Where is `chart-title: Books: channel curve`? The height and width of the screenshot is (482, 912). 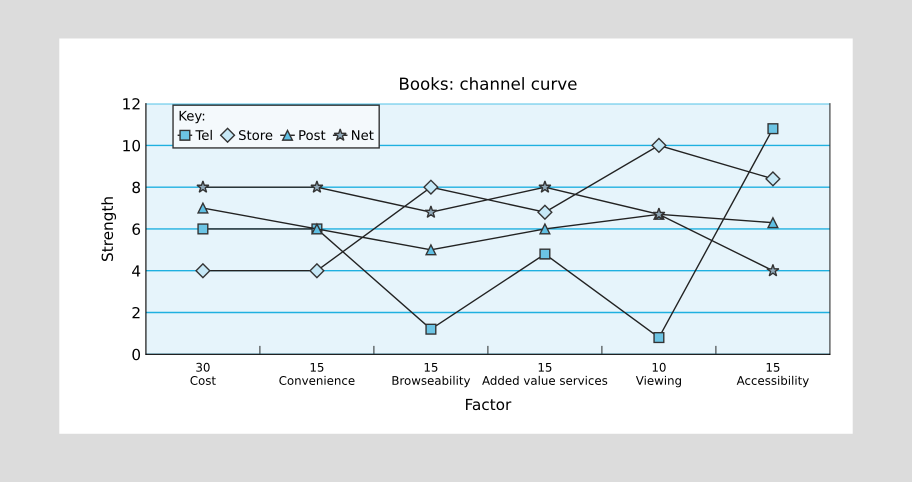
chart-title: Books: channel curve is located at coordinates (488, 83).